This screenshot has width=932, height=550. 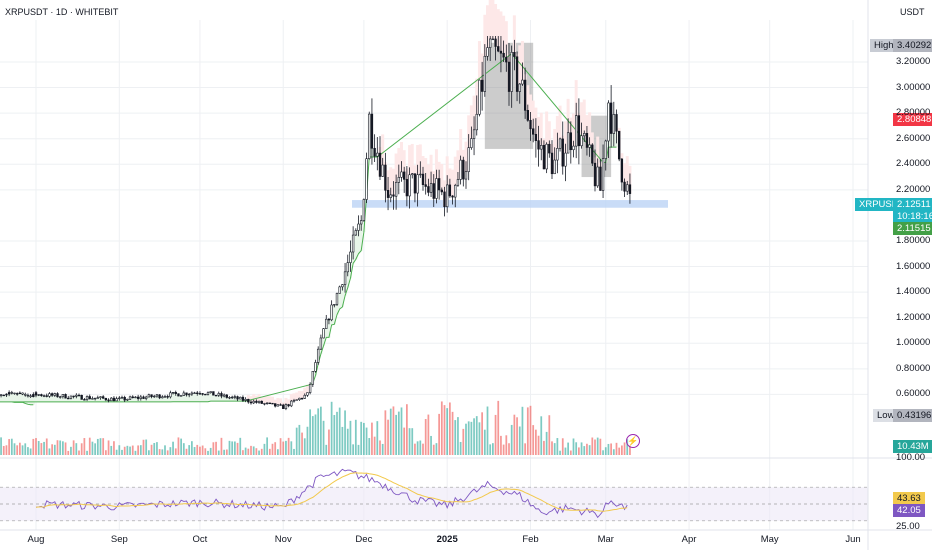 What do you see at coordinates (913, 368) in the screenshot?
I see `y-tick-label: 0.80000` at bounding box center [913, 368].